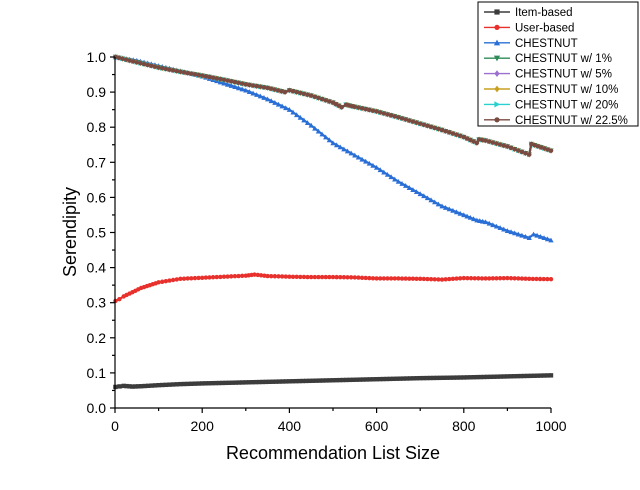 The height and width of the screenshot is (490, 640). What do you see at coordinates (464, 426) in the screenshot?
I see `x-tick-label: 800` at bounding box center [464, 426].